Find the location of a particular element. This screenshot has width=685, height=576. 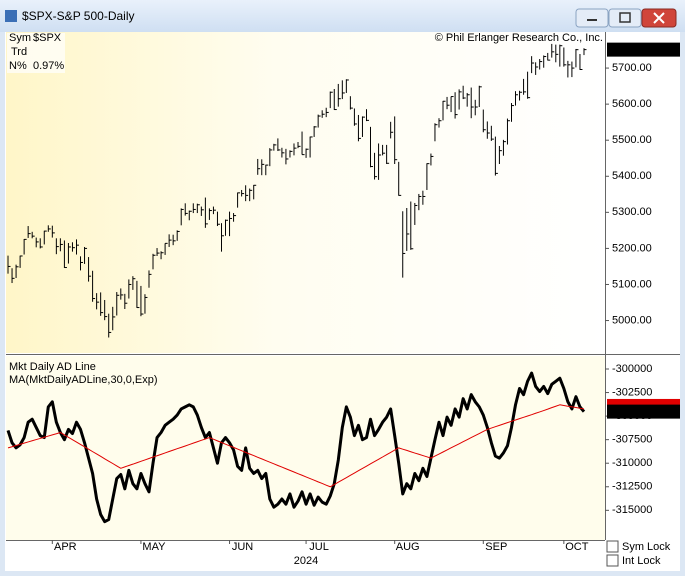

window-title: $SPX-S&P 500-Daily is located at coordinates (78, 16).